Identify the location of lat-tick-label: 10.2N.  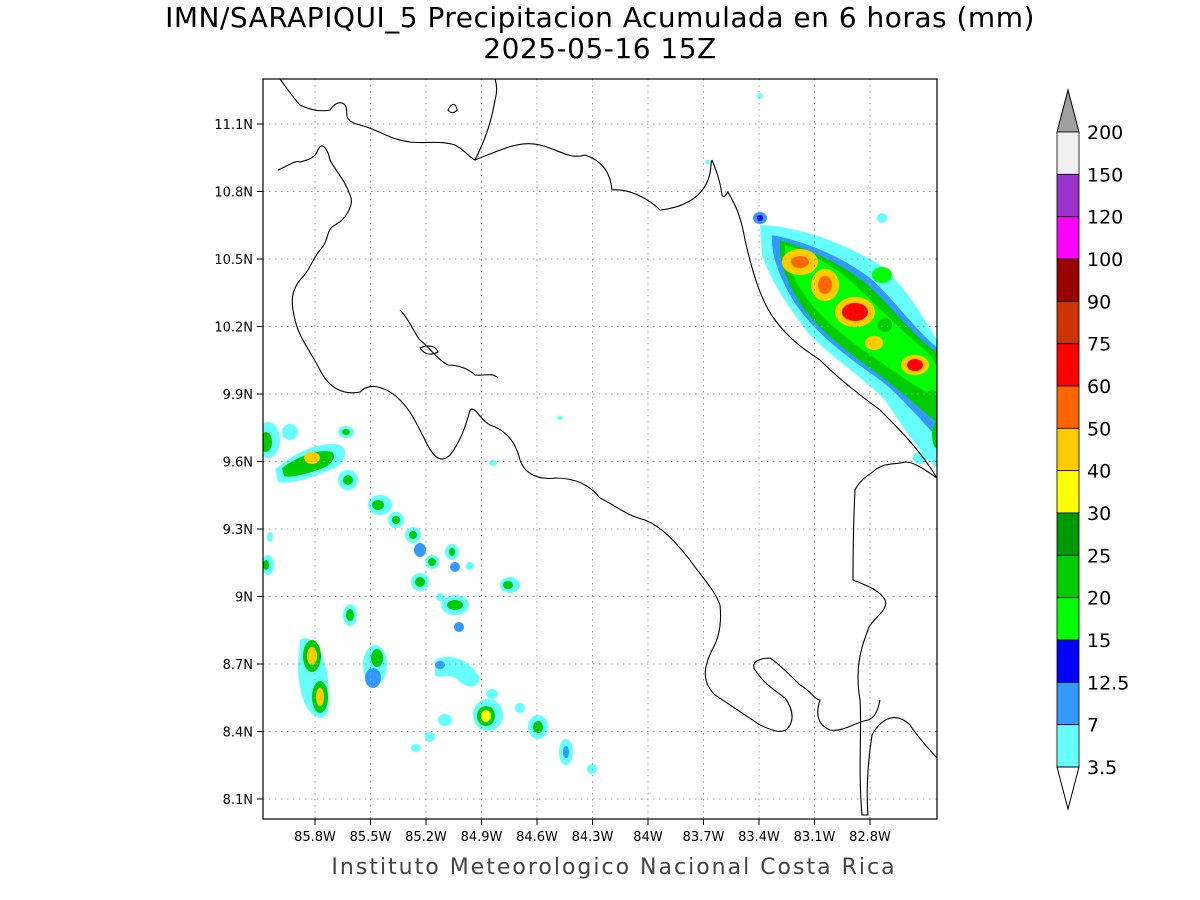
(233, 328).